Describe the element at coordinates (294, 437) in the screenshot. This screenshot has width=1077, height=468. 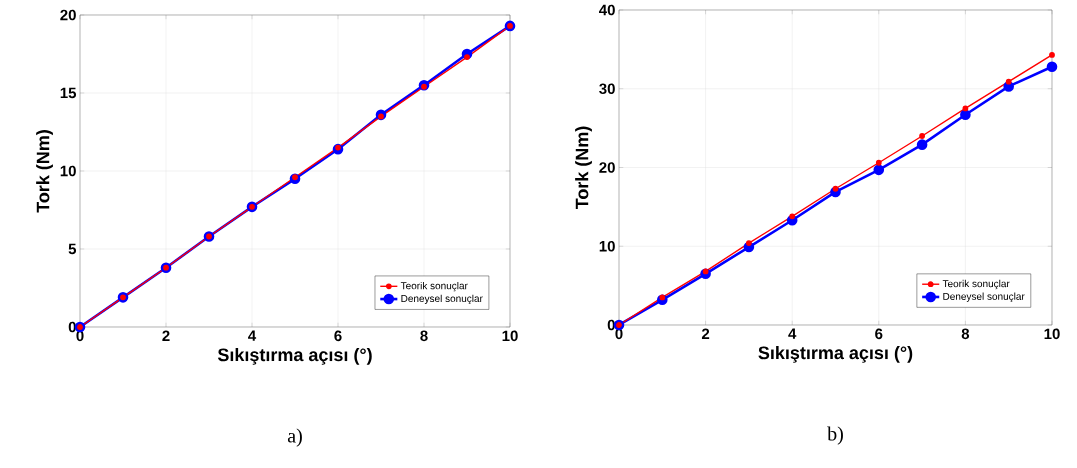
I see `text: a)` at that location.